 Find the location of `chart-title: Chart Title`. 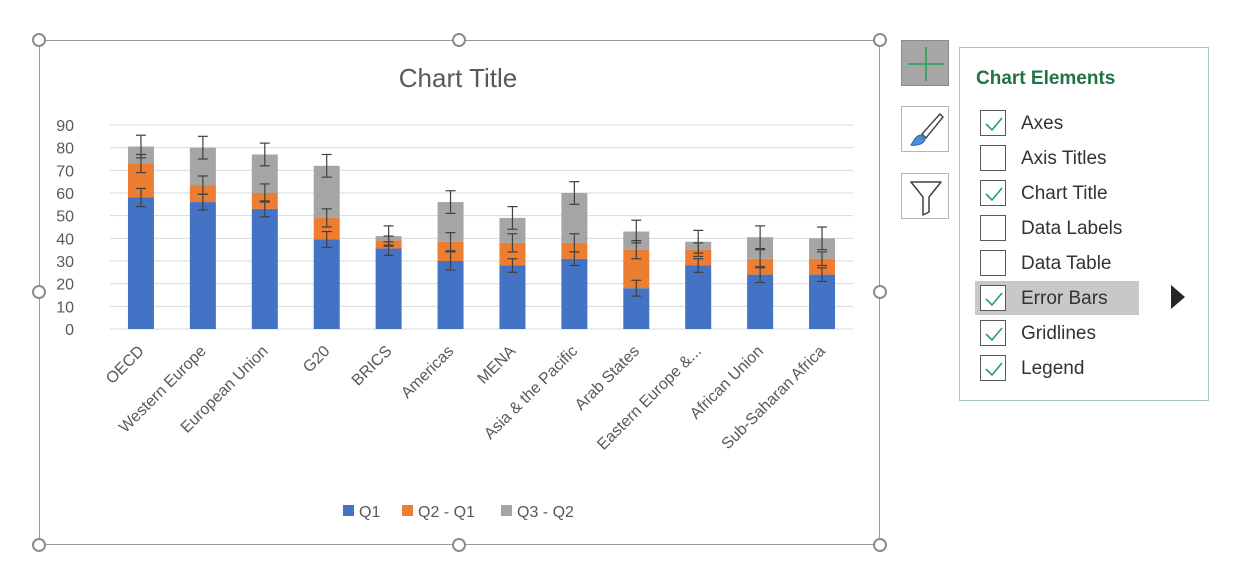

chart-title: Chart Title is located at coordinates (458, 78).